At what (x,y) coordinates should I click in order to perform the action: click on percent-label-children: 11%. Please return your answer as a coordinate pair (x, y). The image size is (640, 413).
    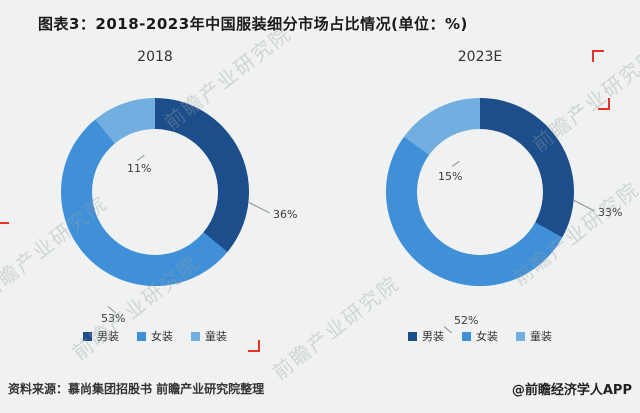
    Looking at the image, I should click on (139, 168).